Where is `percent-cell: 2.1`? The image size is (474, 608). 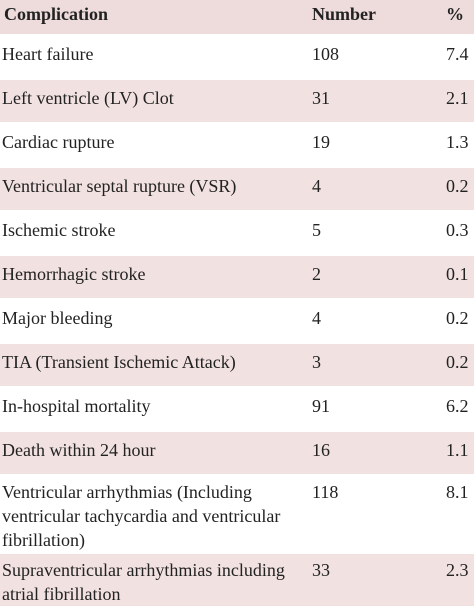
percent-cell: 2.1 is located at coordinates (458, 102).